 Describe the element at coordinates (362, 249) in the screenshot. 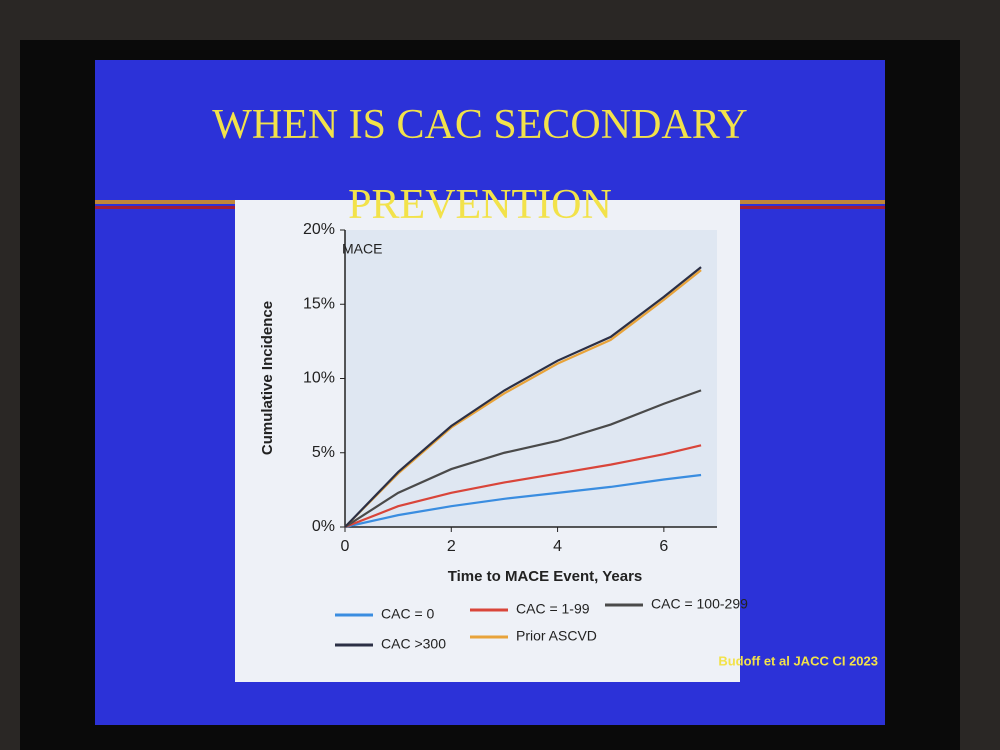

I see `annotation: MACE` at that location.